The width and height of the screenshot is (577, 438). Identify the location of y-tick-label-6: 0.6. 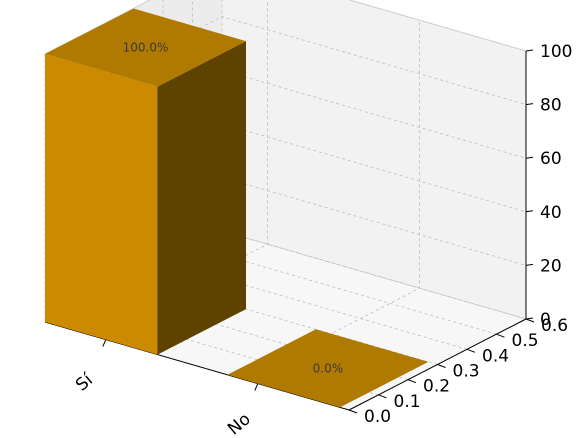
(554, 326).